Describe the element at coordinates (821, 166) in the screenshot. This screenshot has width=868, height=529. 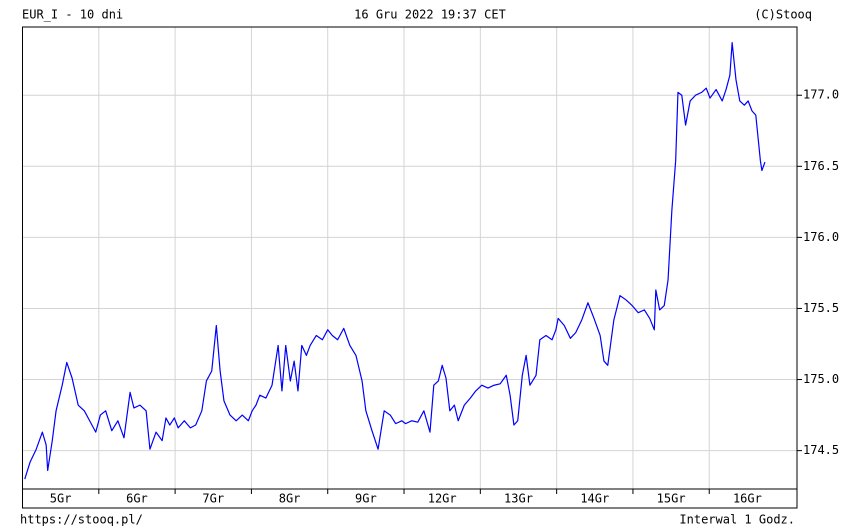
I see `y-tick-label: 176.5` at that location.